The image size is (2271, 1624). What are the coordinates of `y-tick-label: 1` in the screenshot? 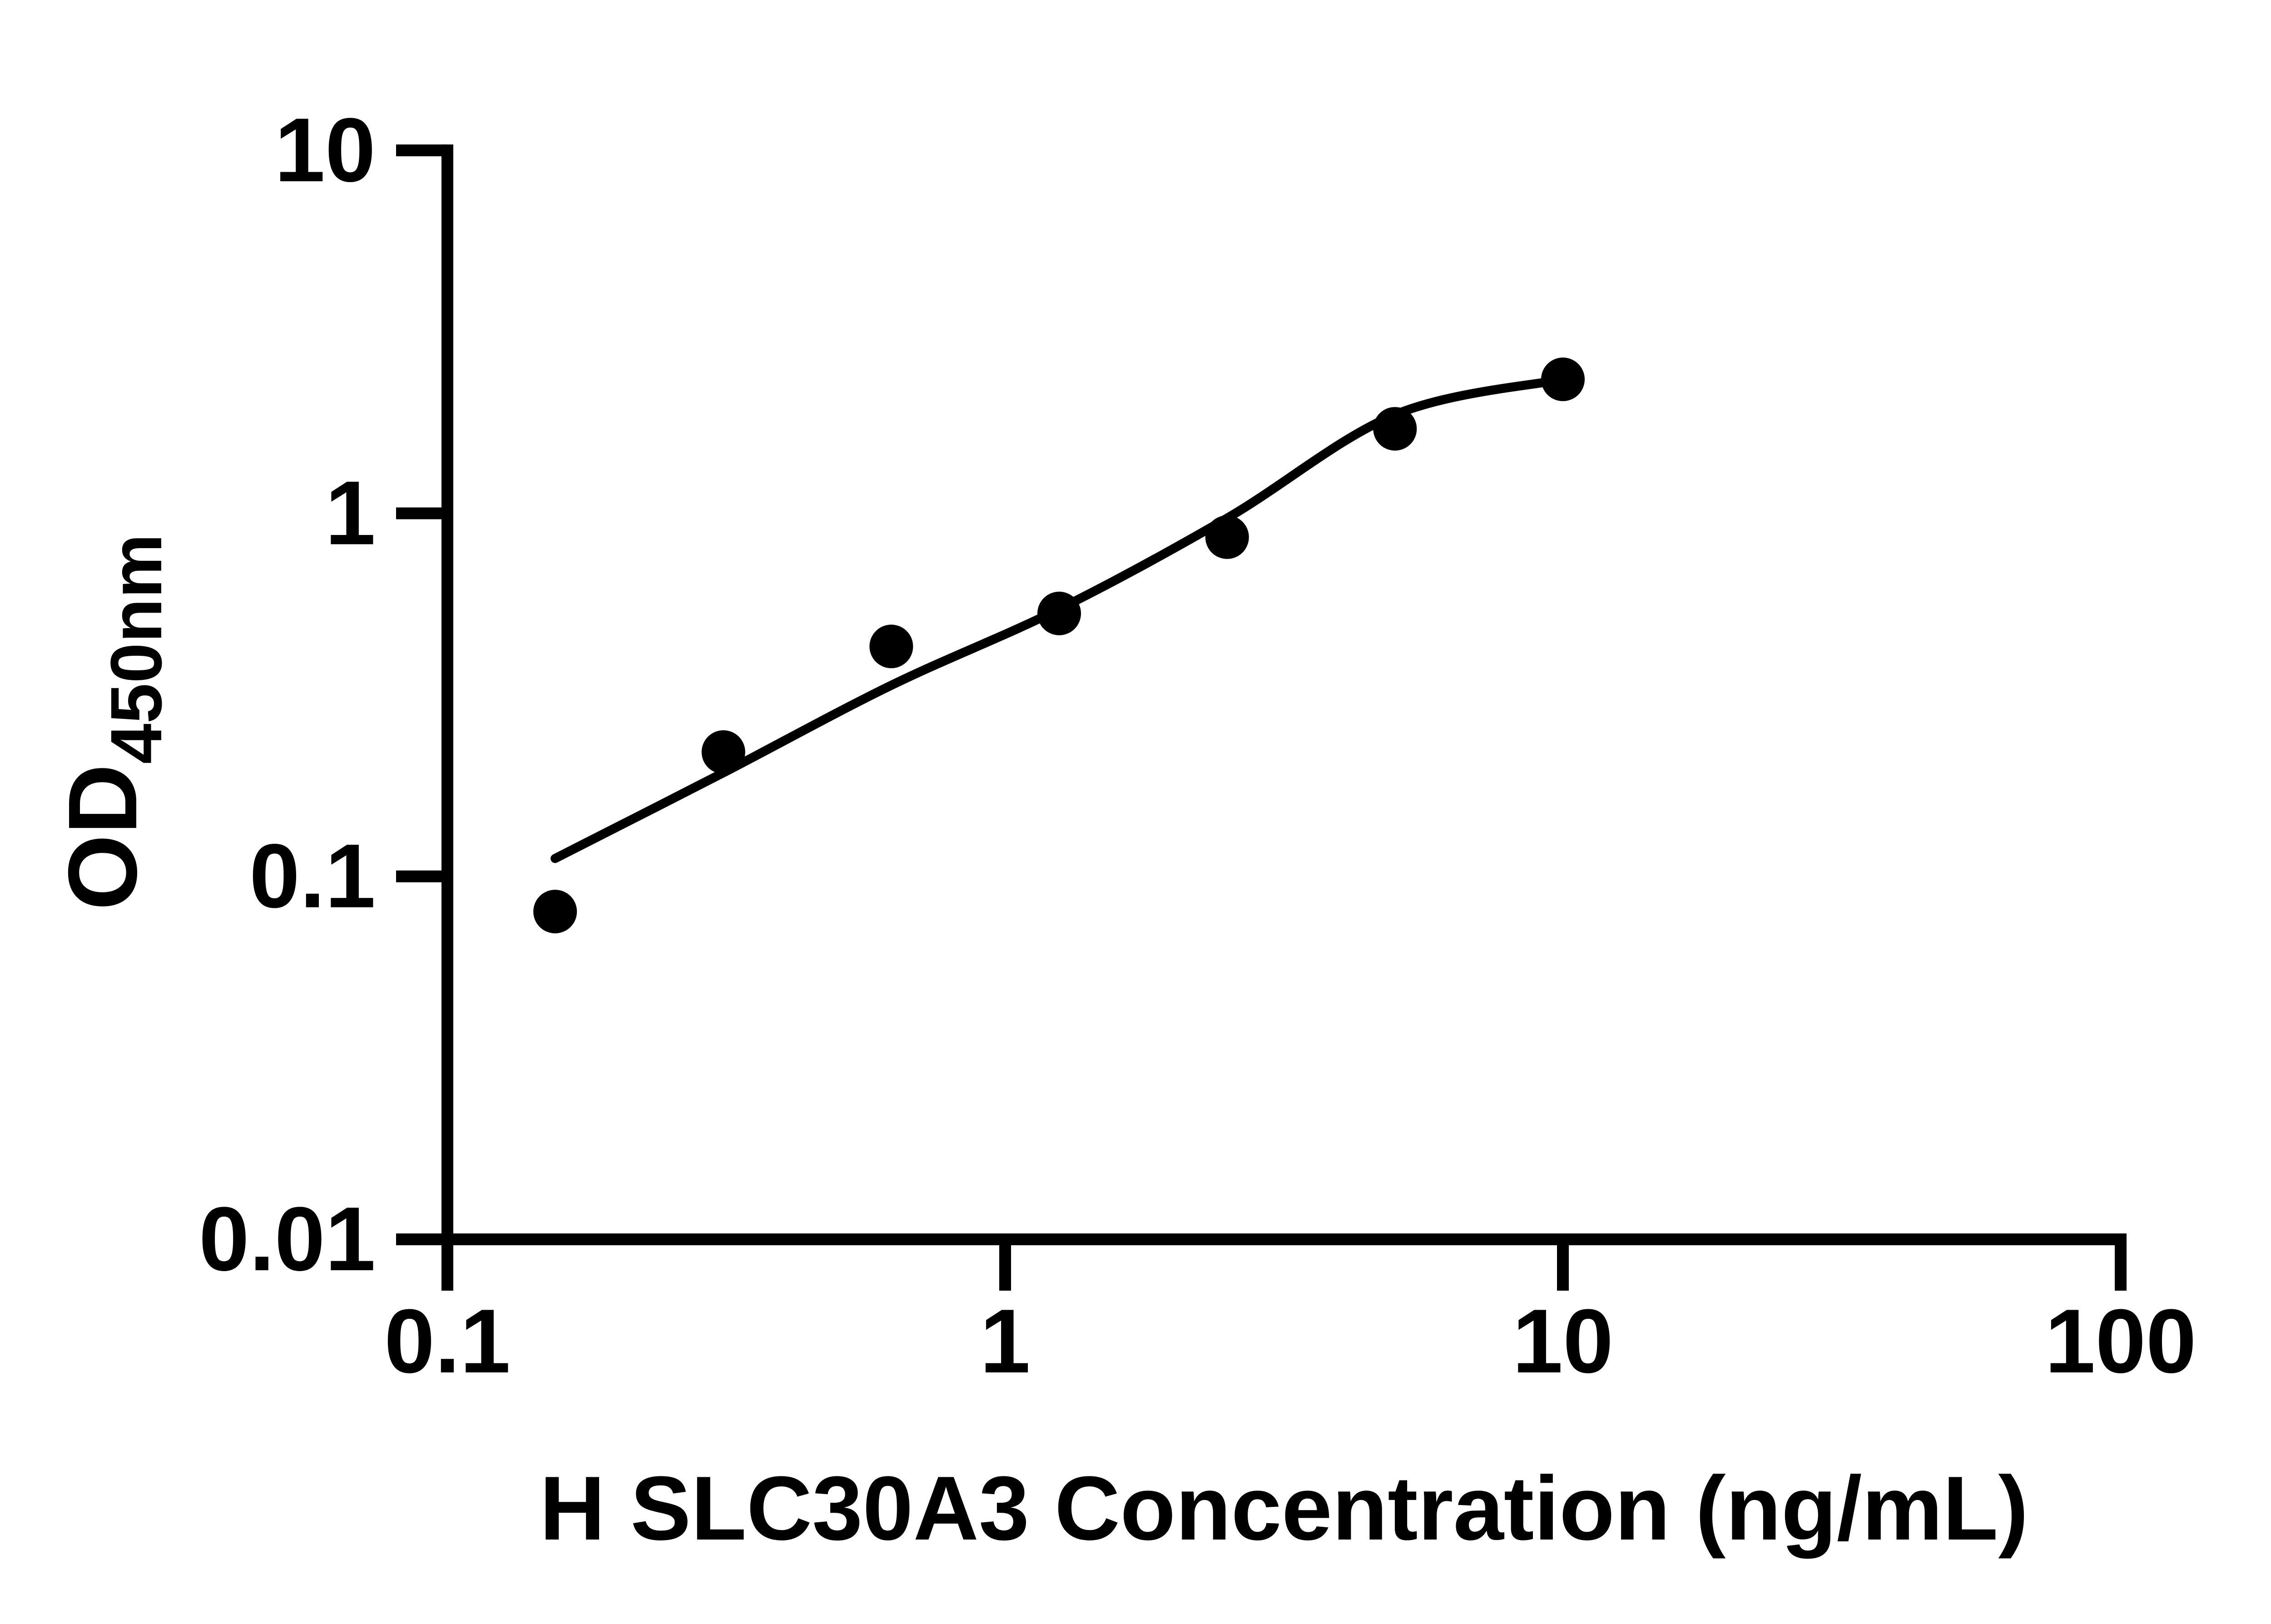 It's located at (350, 513).